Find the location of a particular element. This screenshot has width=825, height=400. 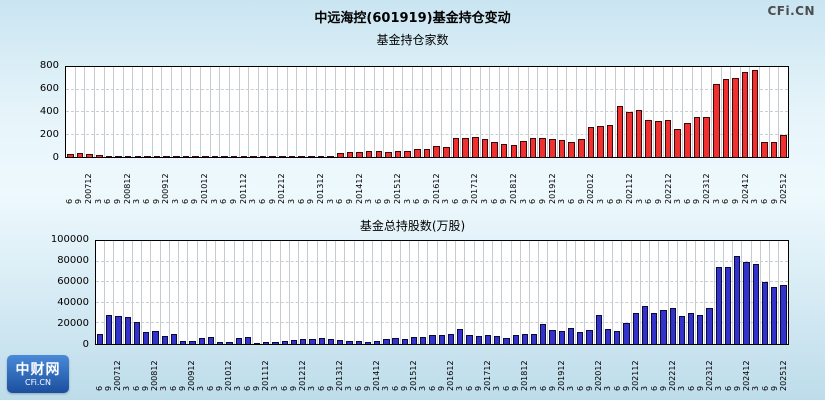

x-tick-text: 202212 is located at coordinates (668, 188).